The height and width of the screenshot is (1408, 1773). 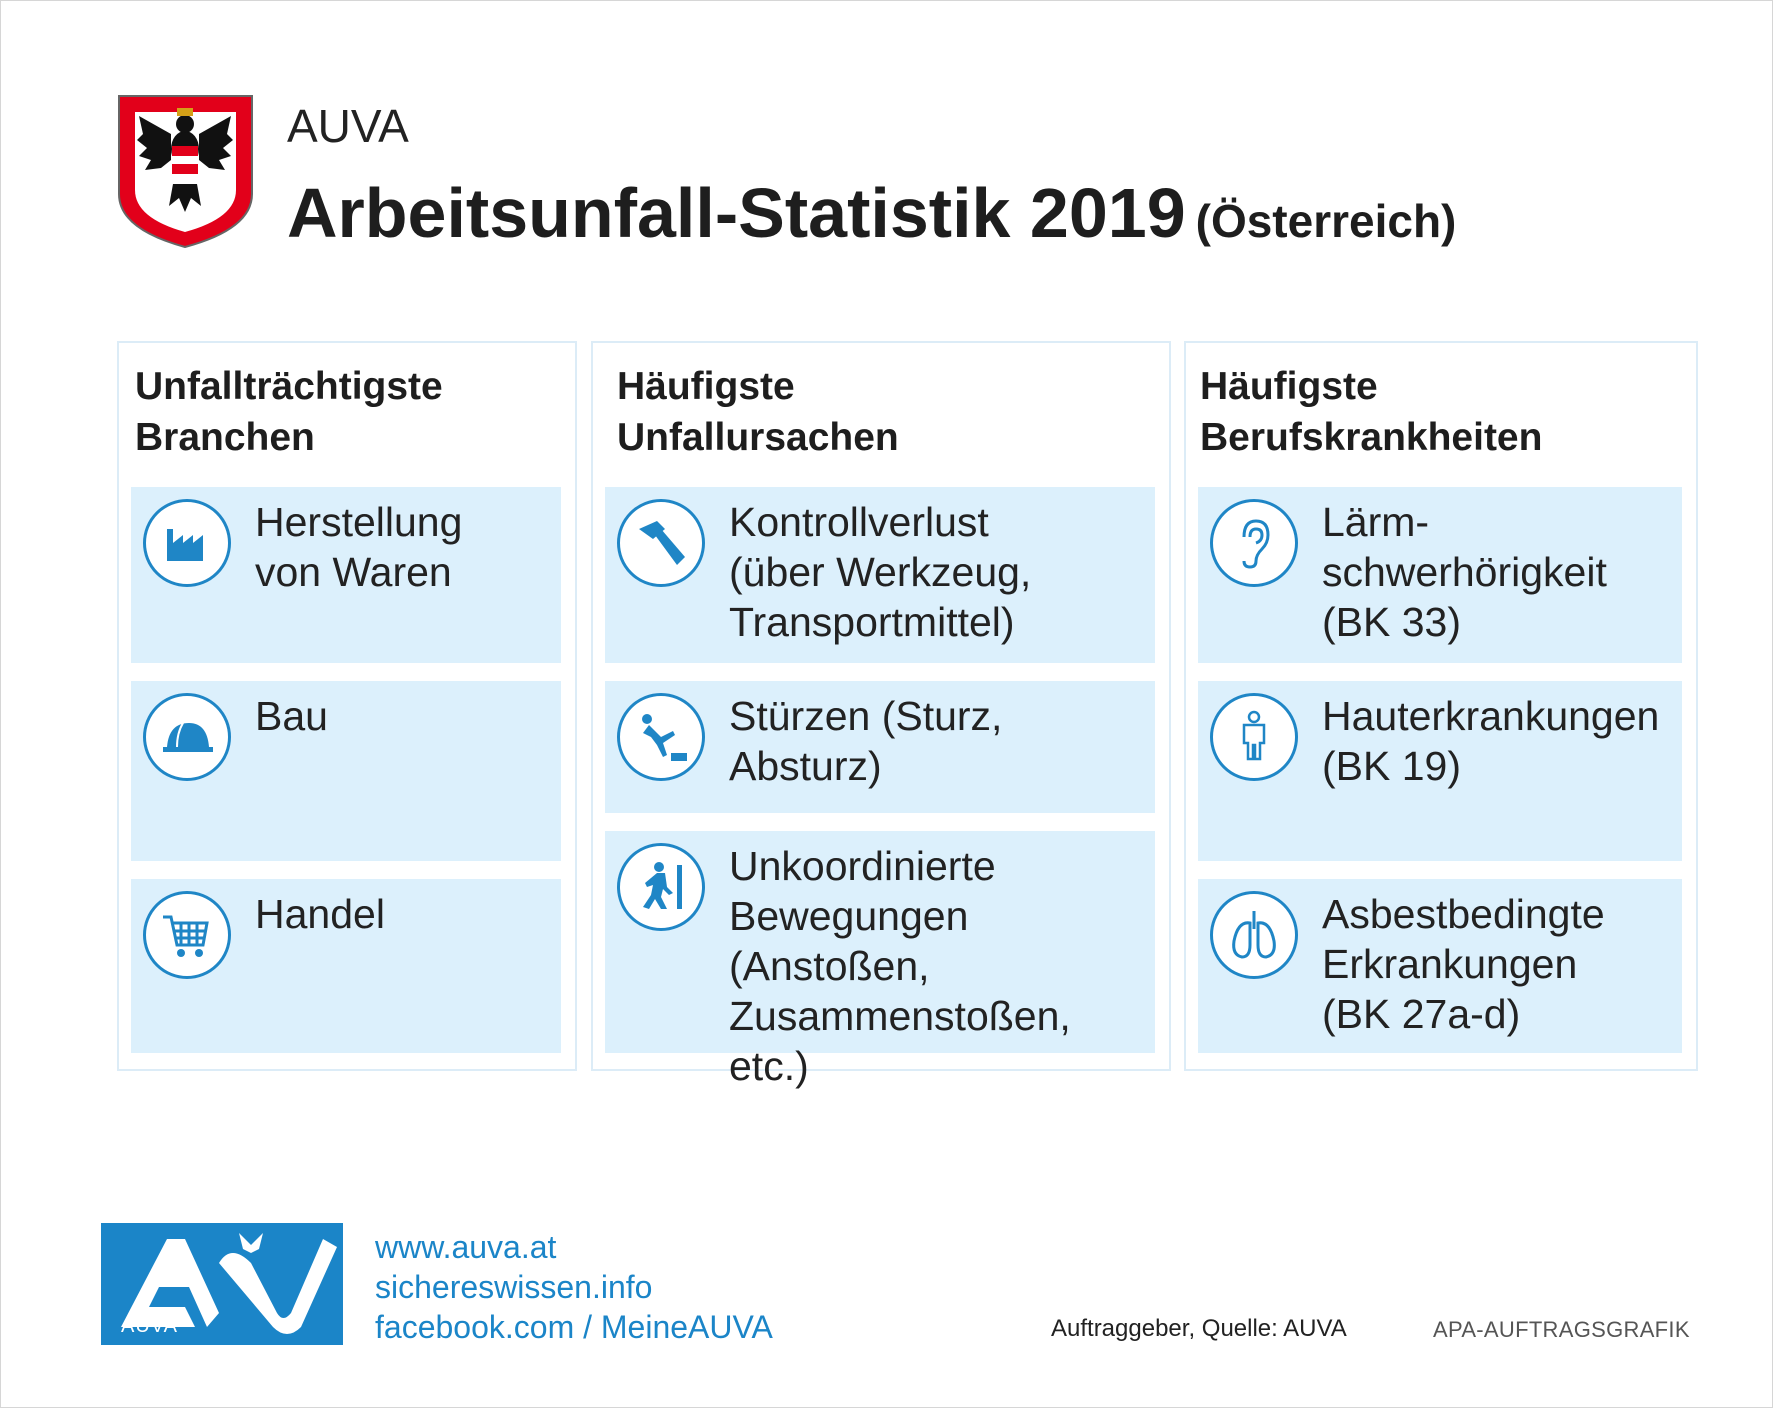 I want to click on list-item: Herstellung von Waren, so click(x=346, y=575).